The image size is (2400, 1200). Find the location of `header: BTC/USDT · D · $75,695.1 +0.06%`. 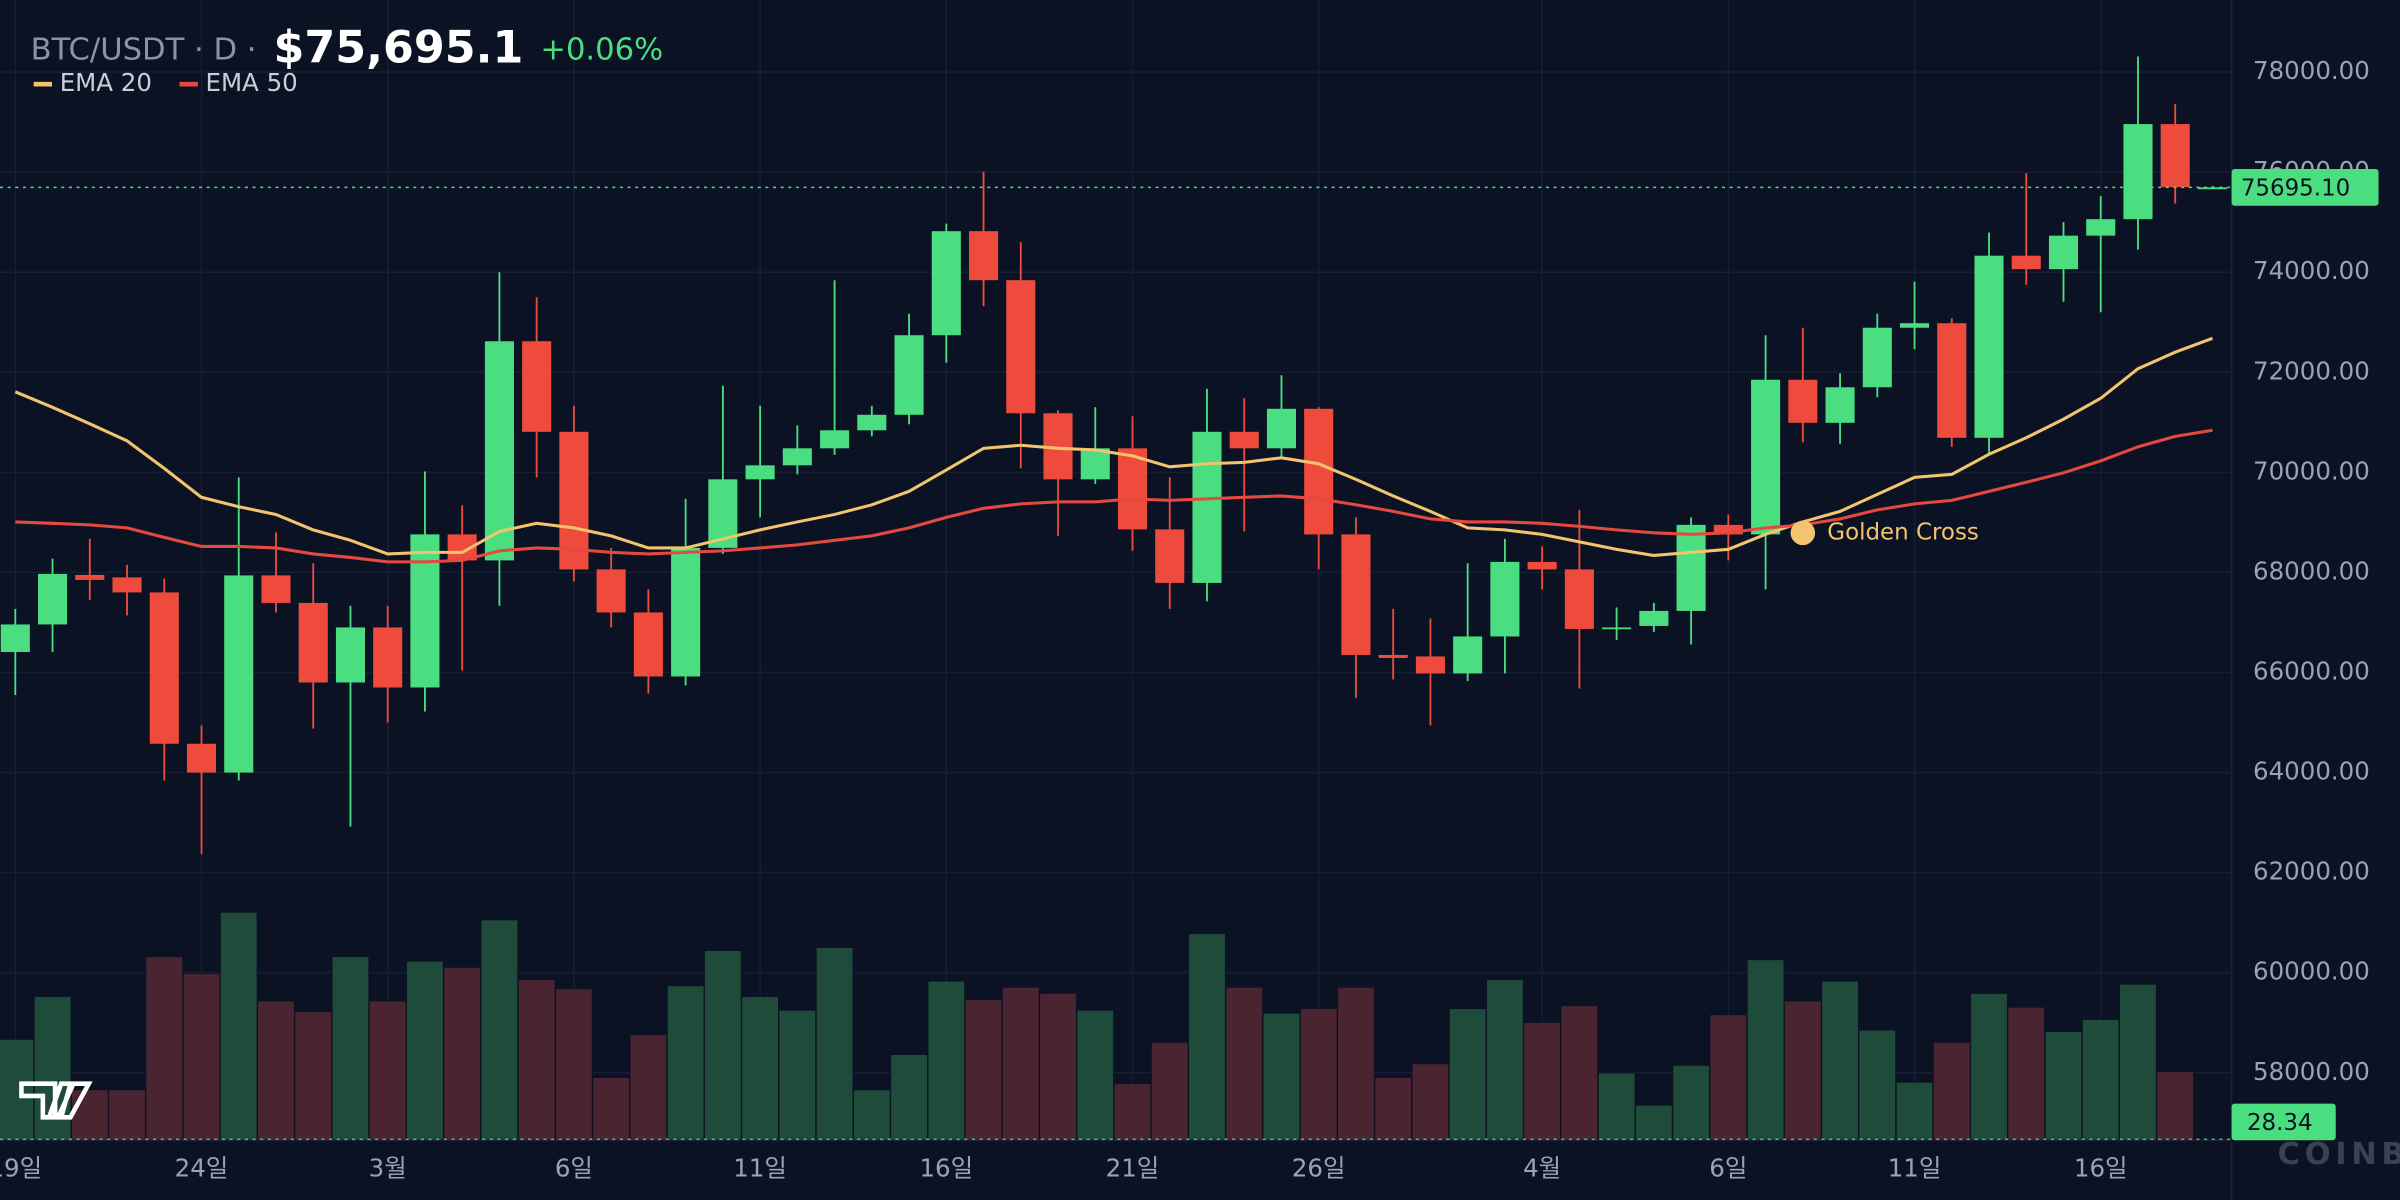

header: BTC/USDT · D · $75,695.1 +0.06% is located at coordinates (347, 48).